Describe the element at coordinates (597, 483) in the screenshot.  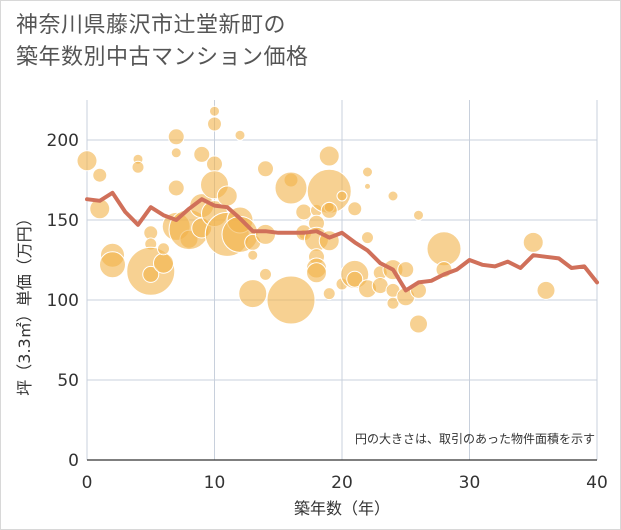
I see `x-tick-label: 40` at that location.